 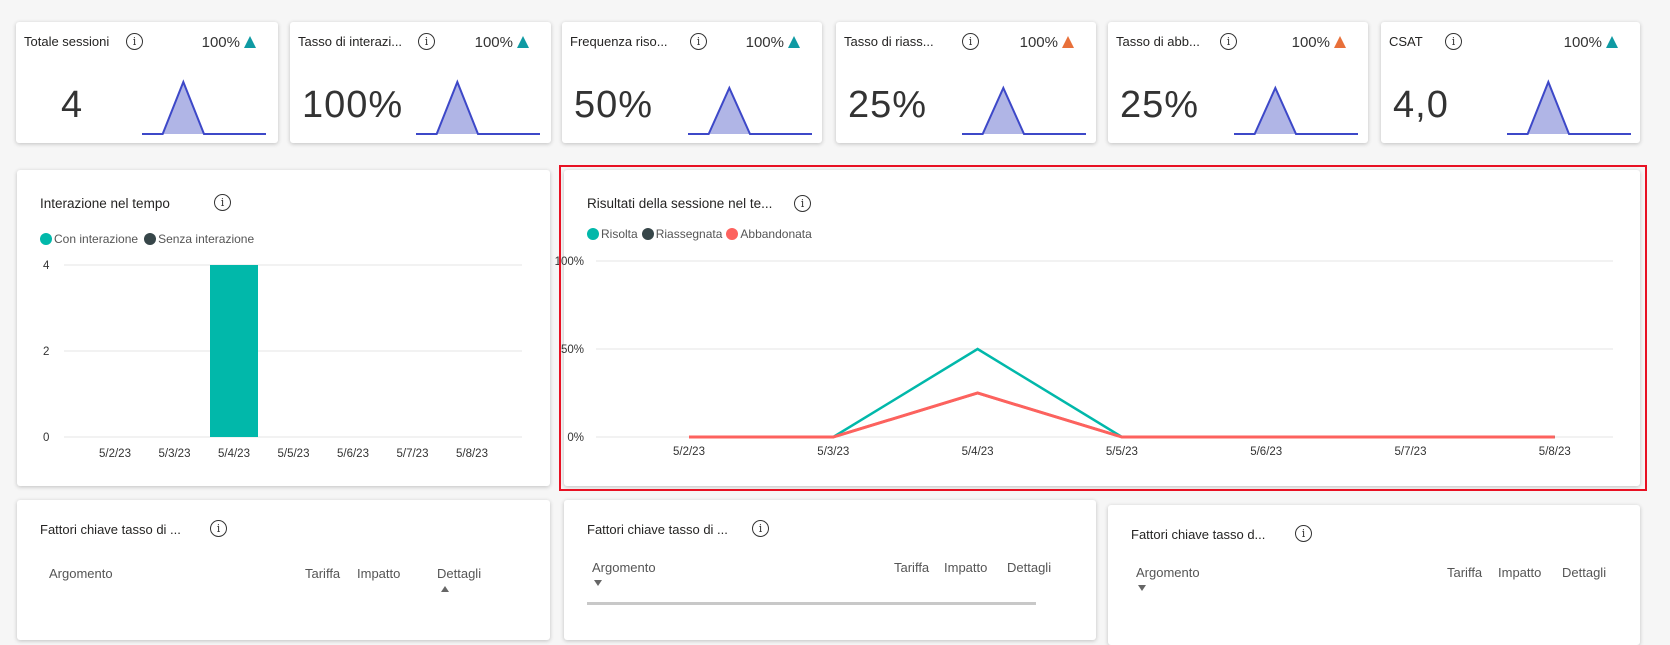 I want to click on legend-item: Risolta, so click(x=612, y=234).